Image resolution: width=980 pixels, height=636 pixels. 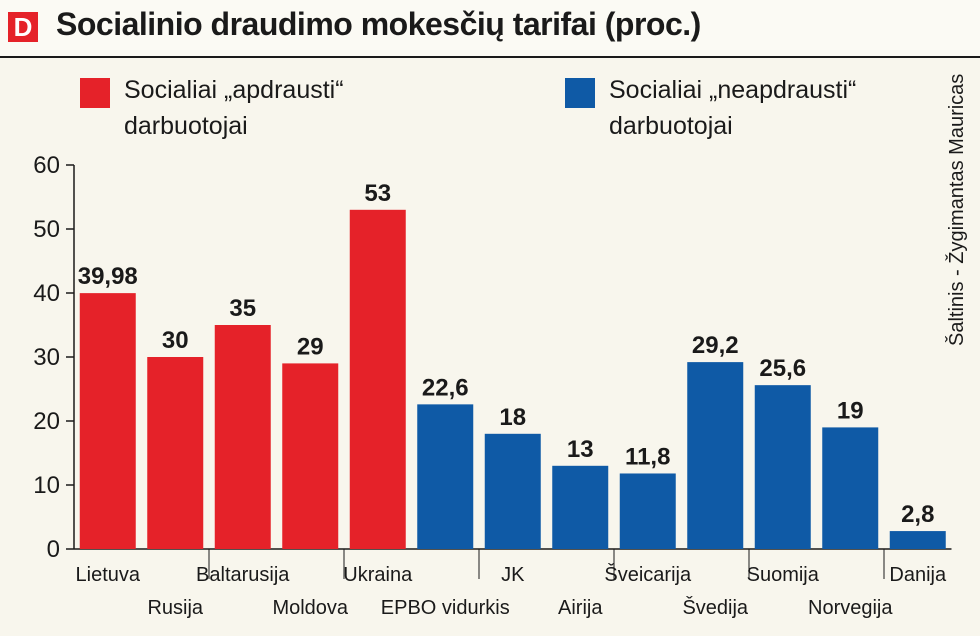 I want to click on value-label: 19, so click(x=850, y=410).